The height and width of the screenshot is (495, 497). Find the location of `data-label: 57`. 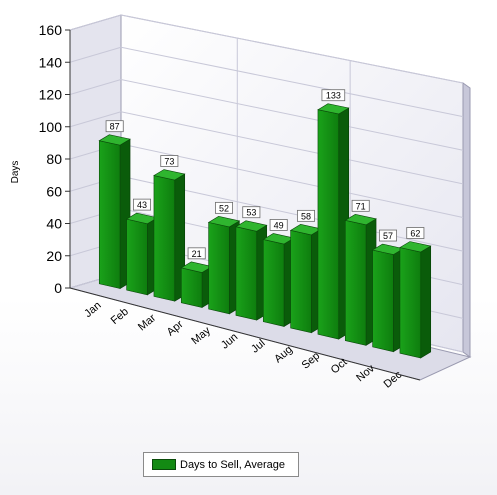

data-label: 57 is located at coordinates (387, 235).